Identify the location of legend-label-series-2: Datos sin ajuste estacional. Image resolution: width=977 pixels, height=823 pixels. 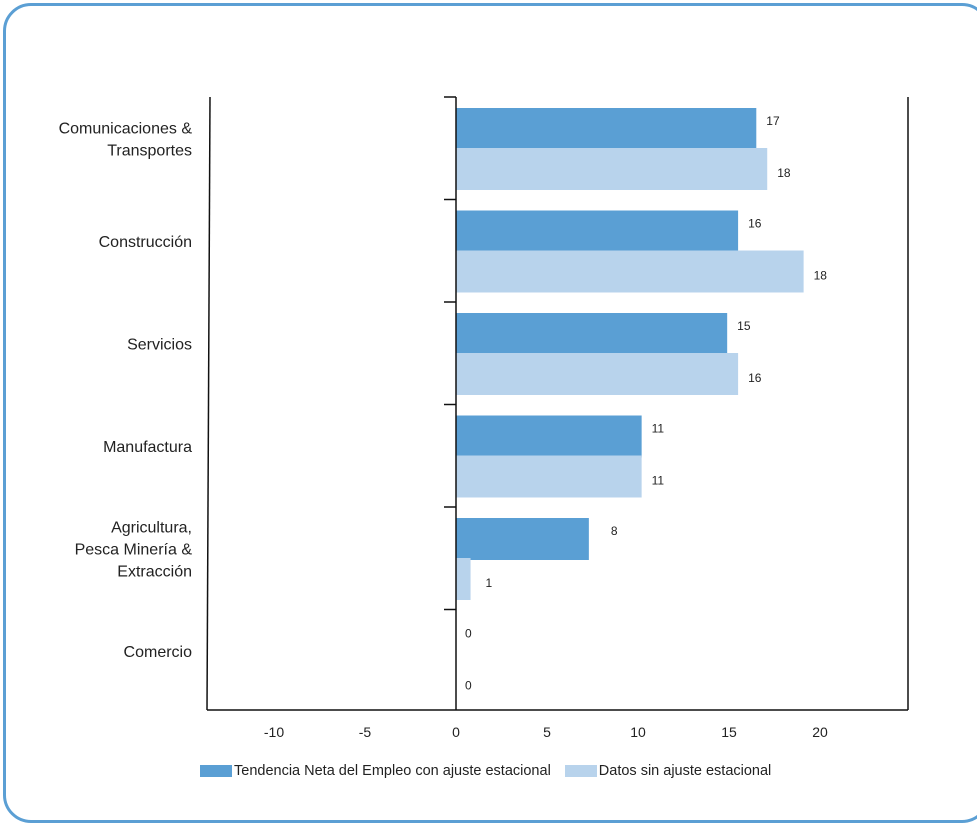
(685, 771).